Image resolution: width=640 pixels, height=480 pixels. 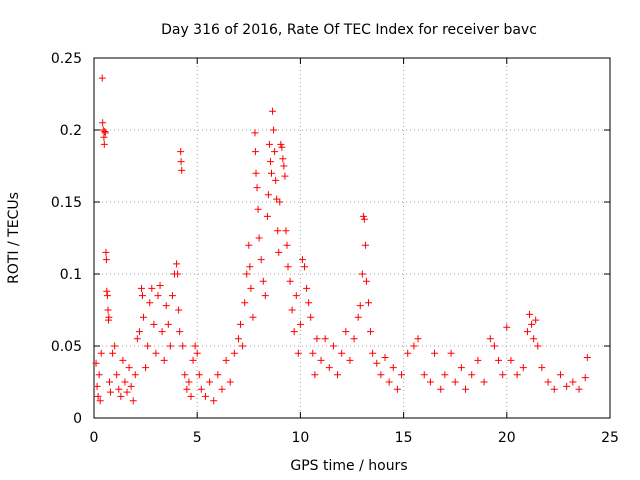 What do you see at coordinates (14, 238) in the screenshot?
I see `y-axis-title: ROTI / TECUs` at bounding box center [14, 238].